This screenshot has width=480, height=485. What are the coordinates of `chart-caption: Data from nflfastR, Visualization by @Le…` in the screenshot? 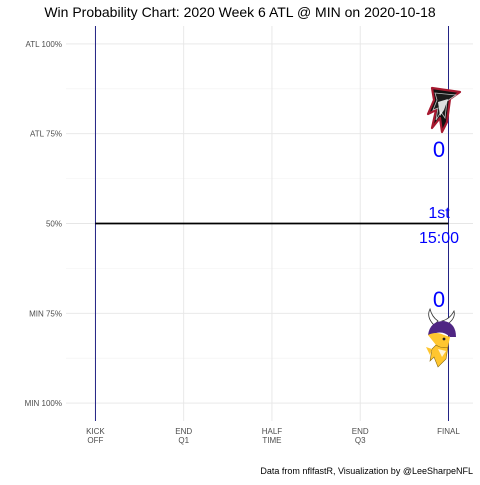 It's located at (366, 471).